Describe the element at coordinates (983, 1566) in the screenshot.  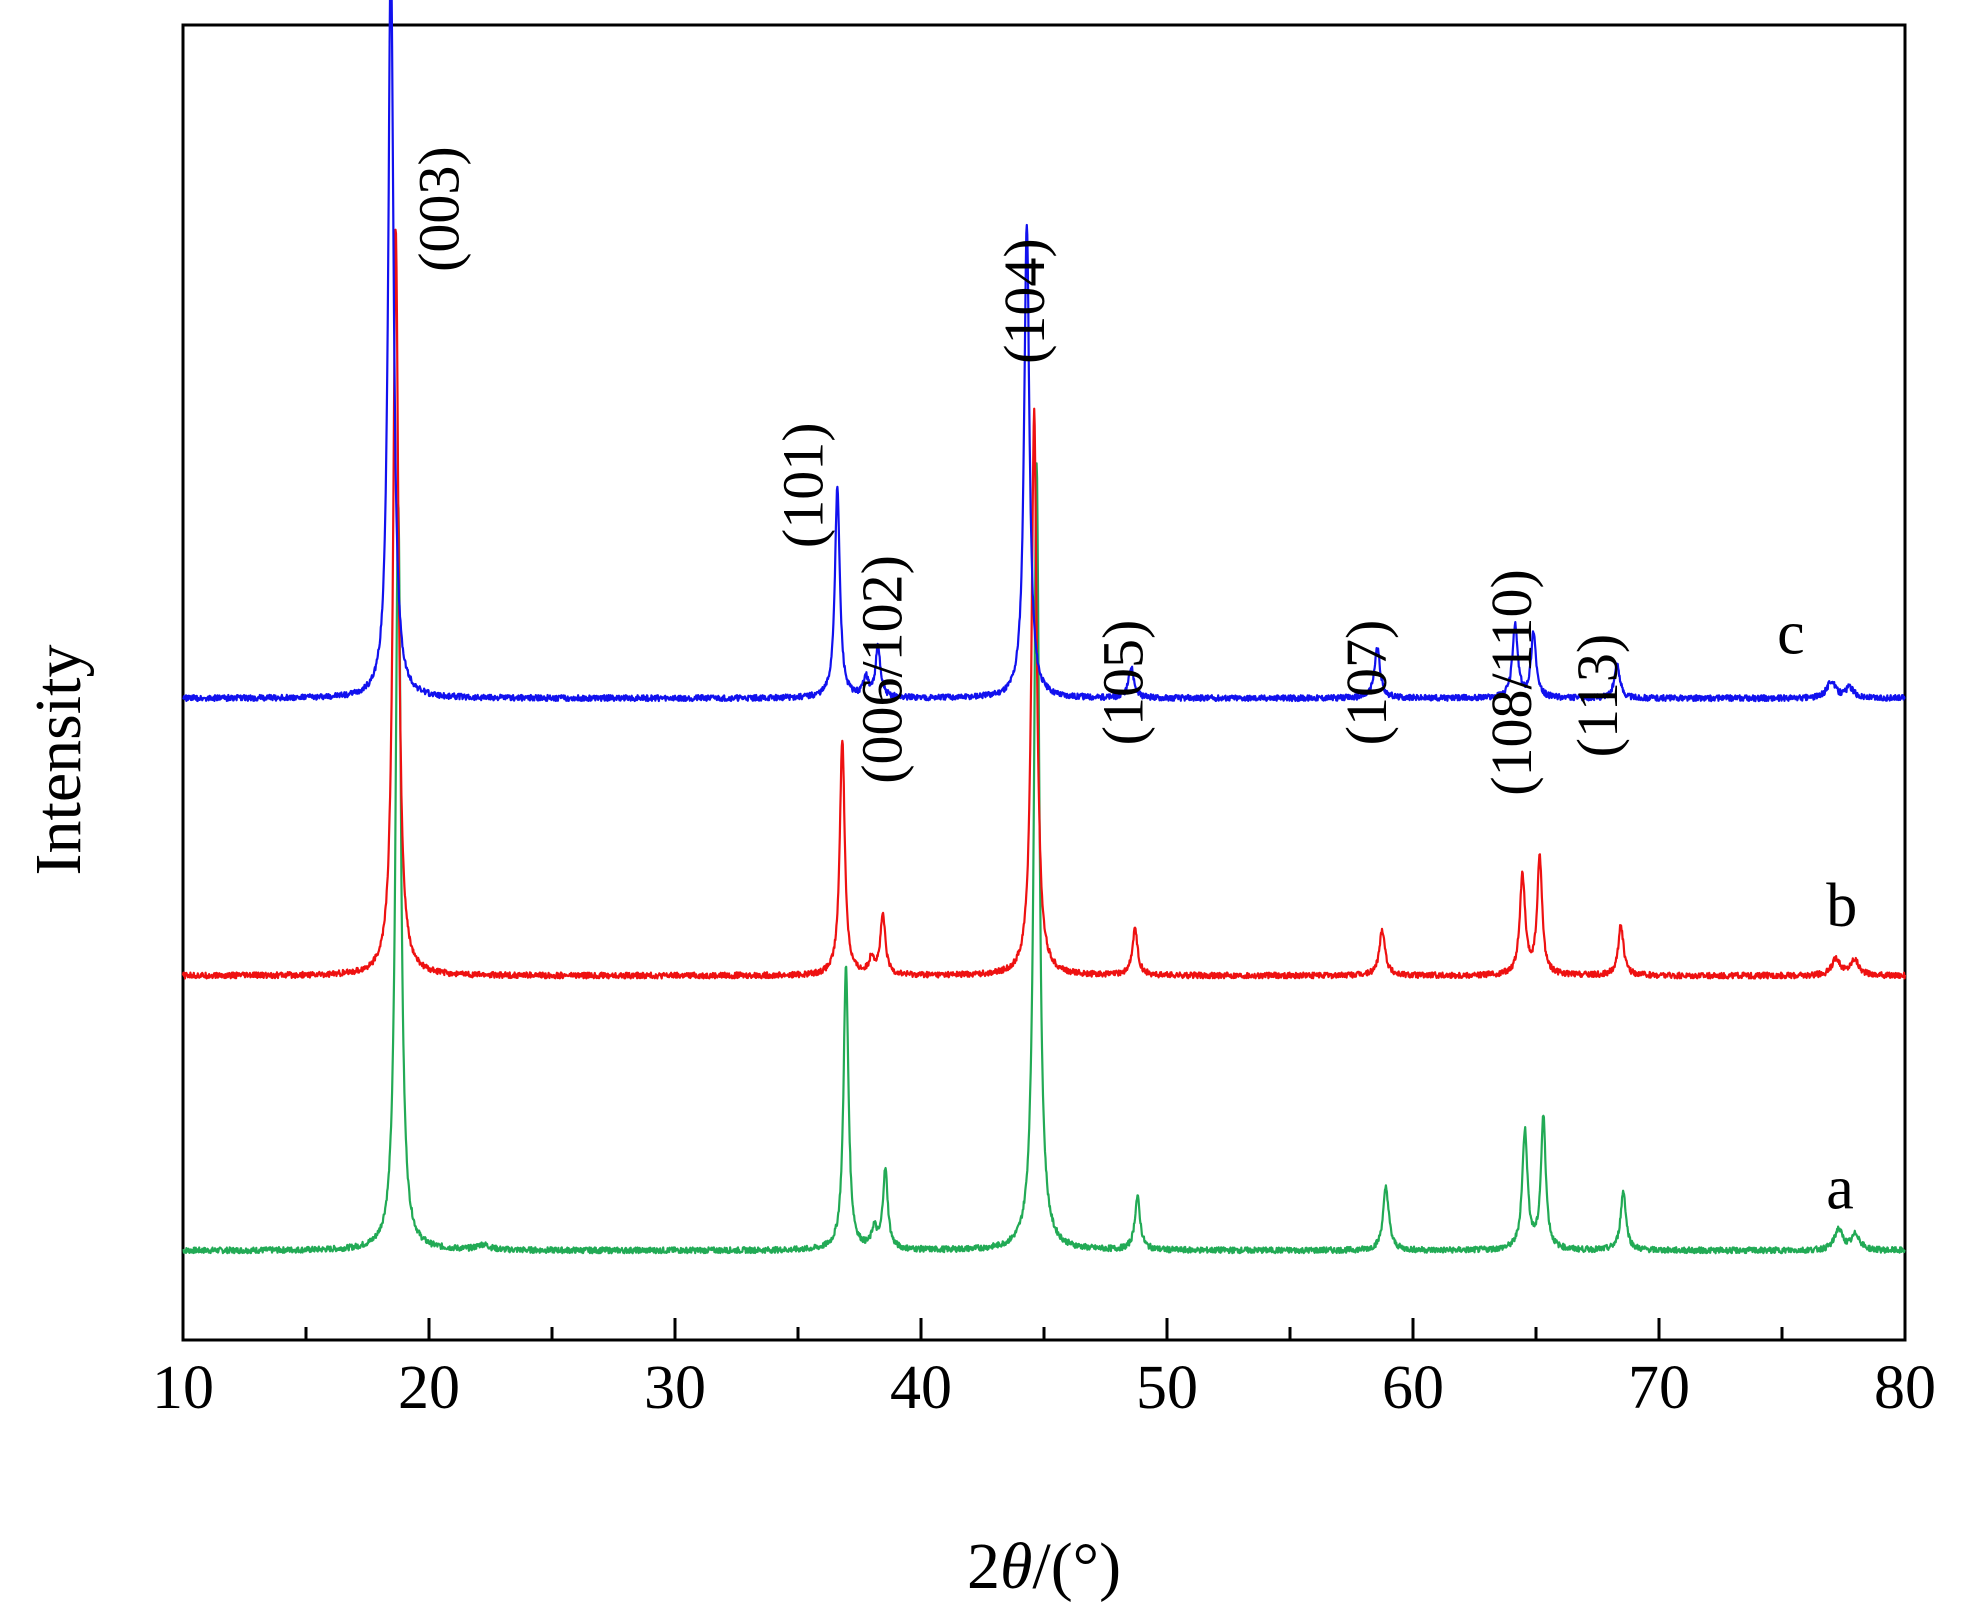
I see `x-axis-title-prefix: 2` at that location.